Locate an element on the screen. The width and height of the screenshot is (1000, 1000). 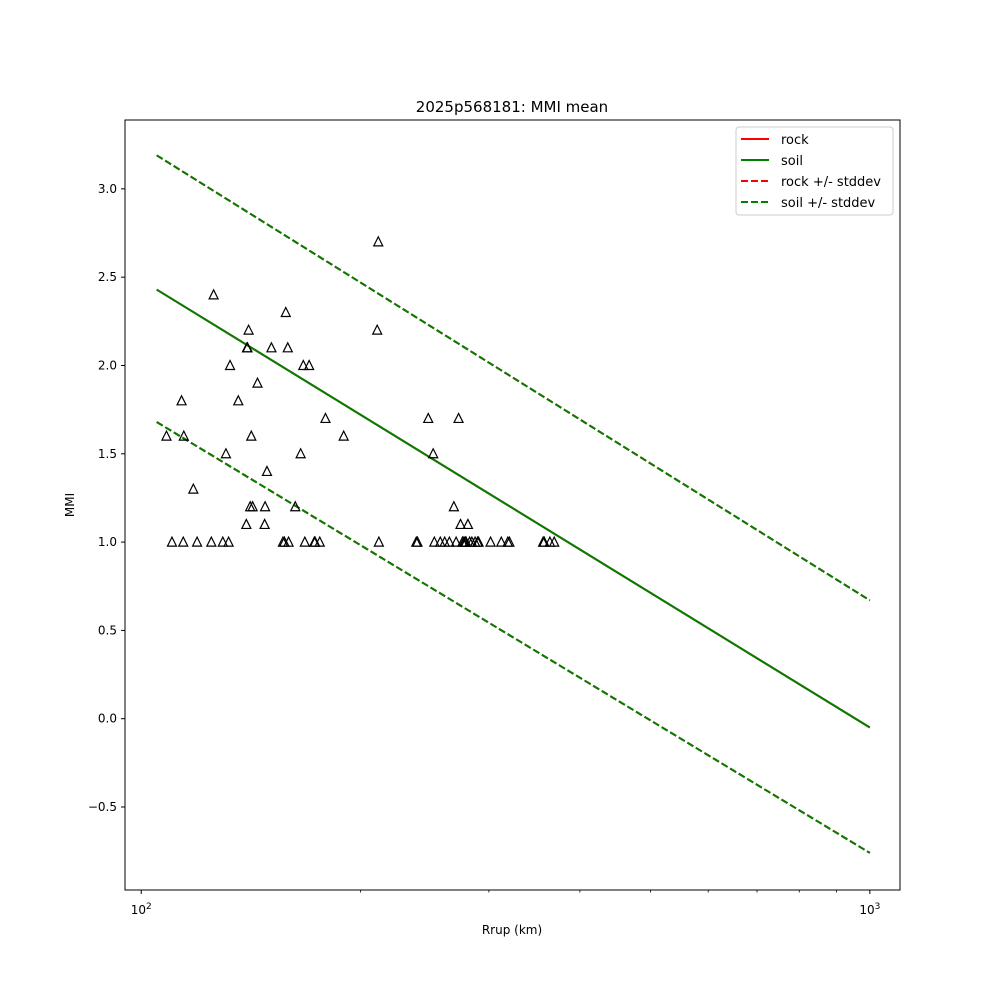
legend: rock soil rock +/- stddev soil +/- stddev is located at coordinates (814, 171).